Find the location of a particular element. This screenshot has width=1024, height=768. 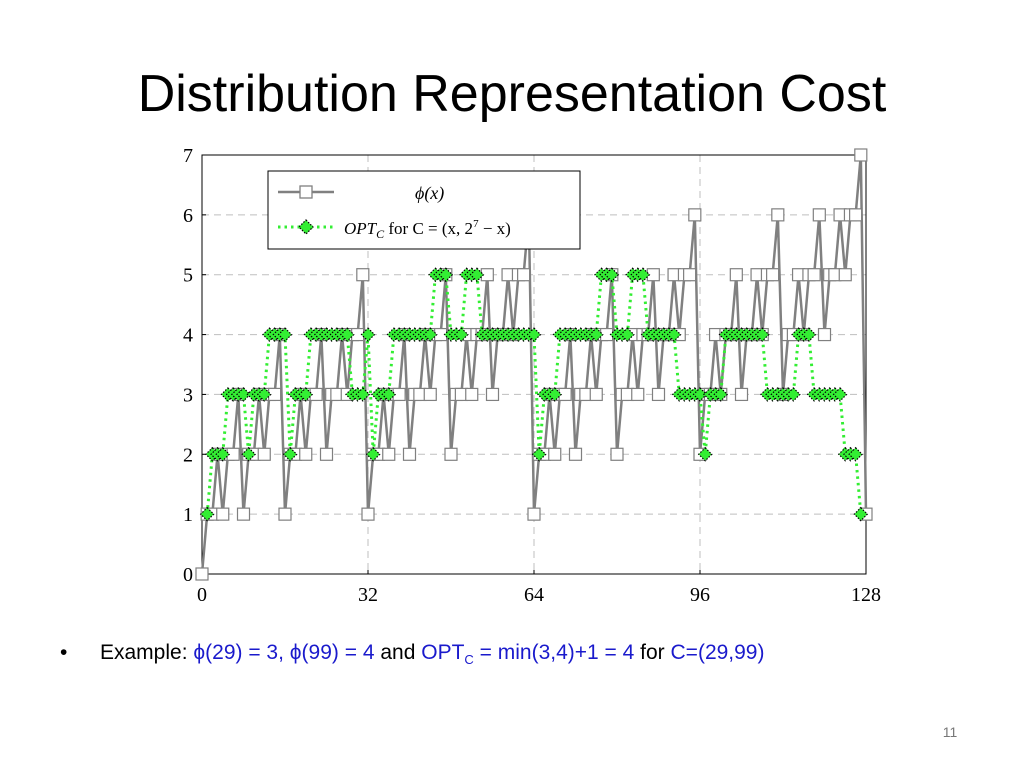

x-tick-label: 64 is located at coordinates (534, 595).